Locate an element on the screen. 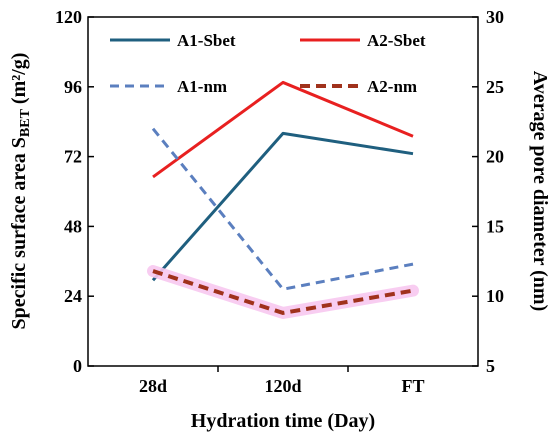  legend-label-a2-nm: A2-nm is located at coordinates (392, 86).